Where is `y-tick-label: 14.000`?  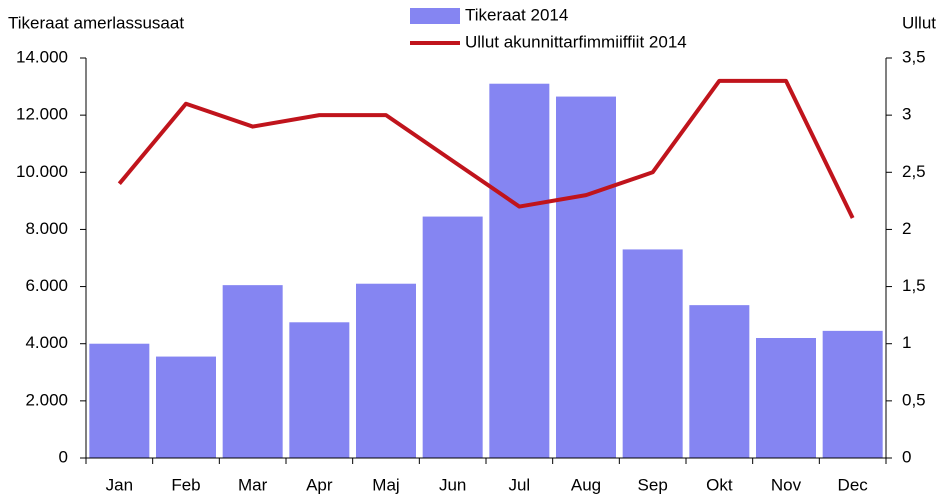 y-tick-label: 14.000 is located at coordinates (42, 56).